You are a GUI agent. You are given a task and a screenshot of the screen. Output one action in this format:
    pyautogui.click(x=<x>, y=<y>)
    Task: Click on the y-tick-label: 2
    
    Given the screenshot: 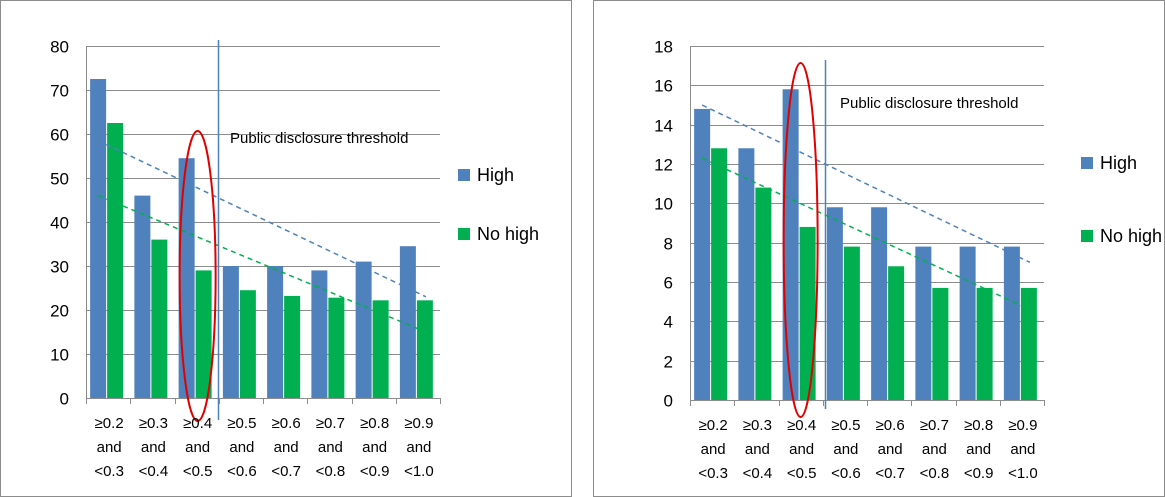 What is the action you would take?
    pyautogui.click(x=668, y=362)
    